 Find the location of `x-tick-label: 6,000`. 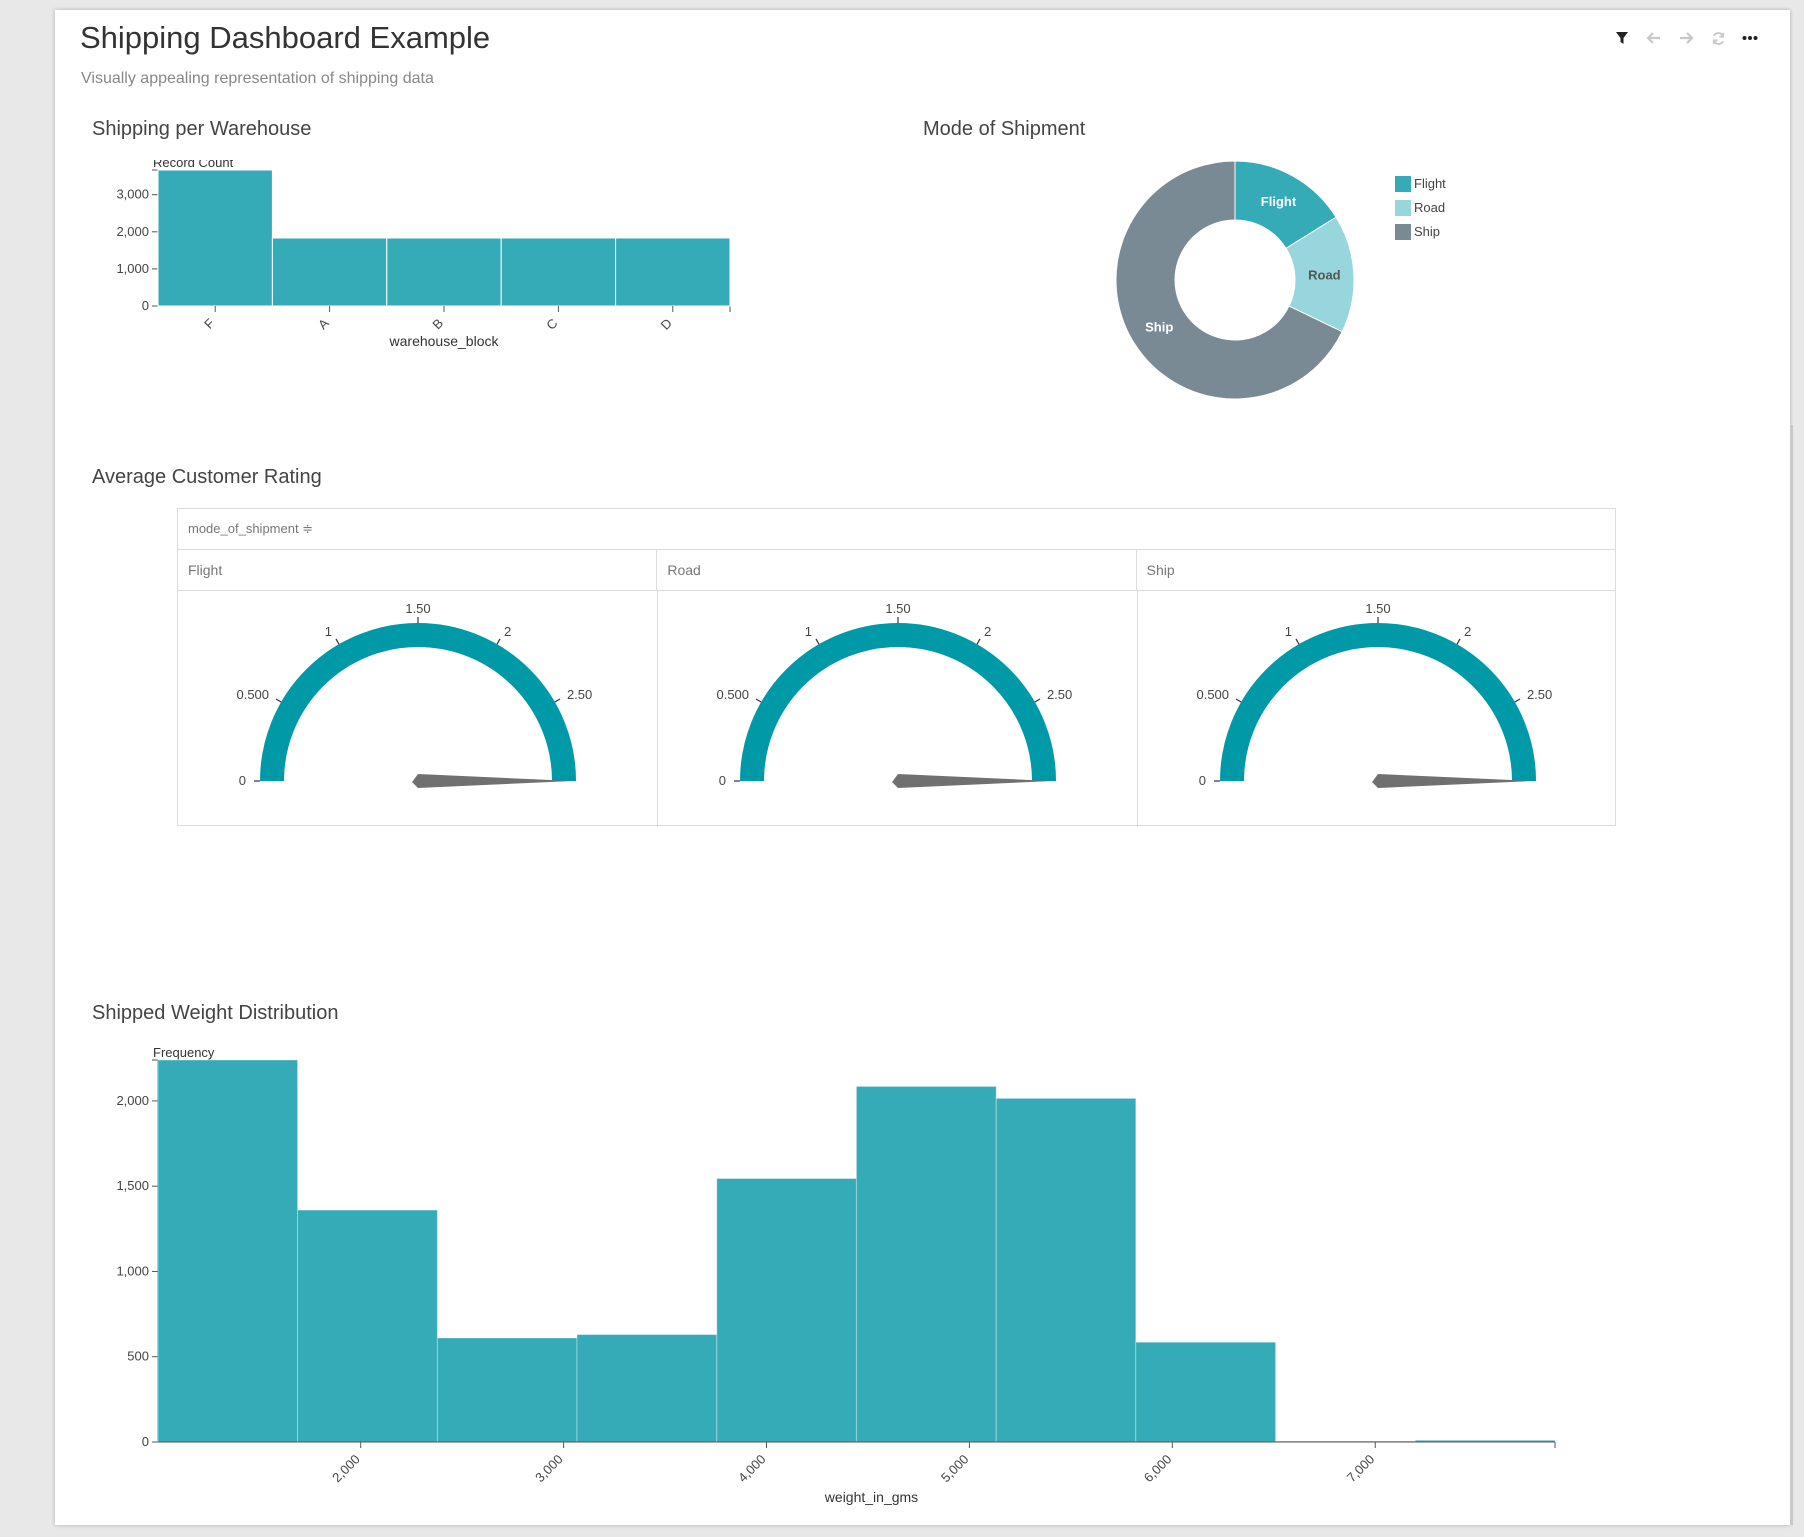

x-tick-label: 6,000 is located at coordinates (1158, 1469).